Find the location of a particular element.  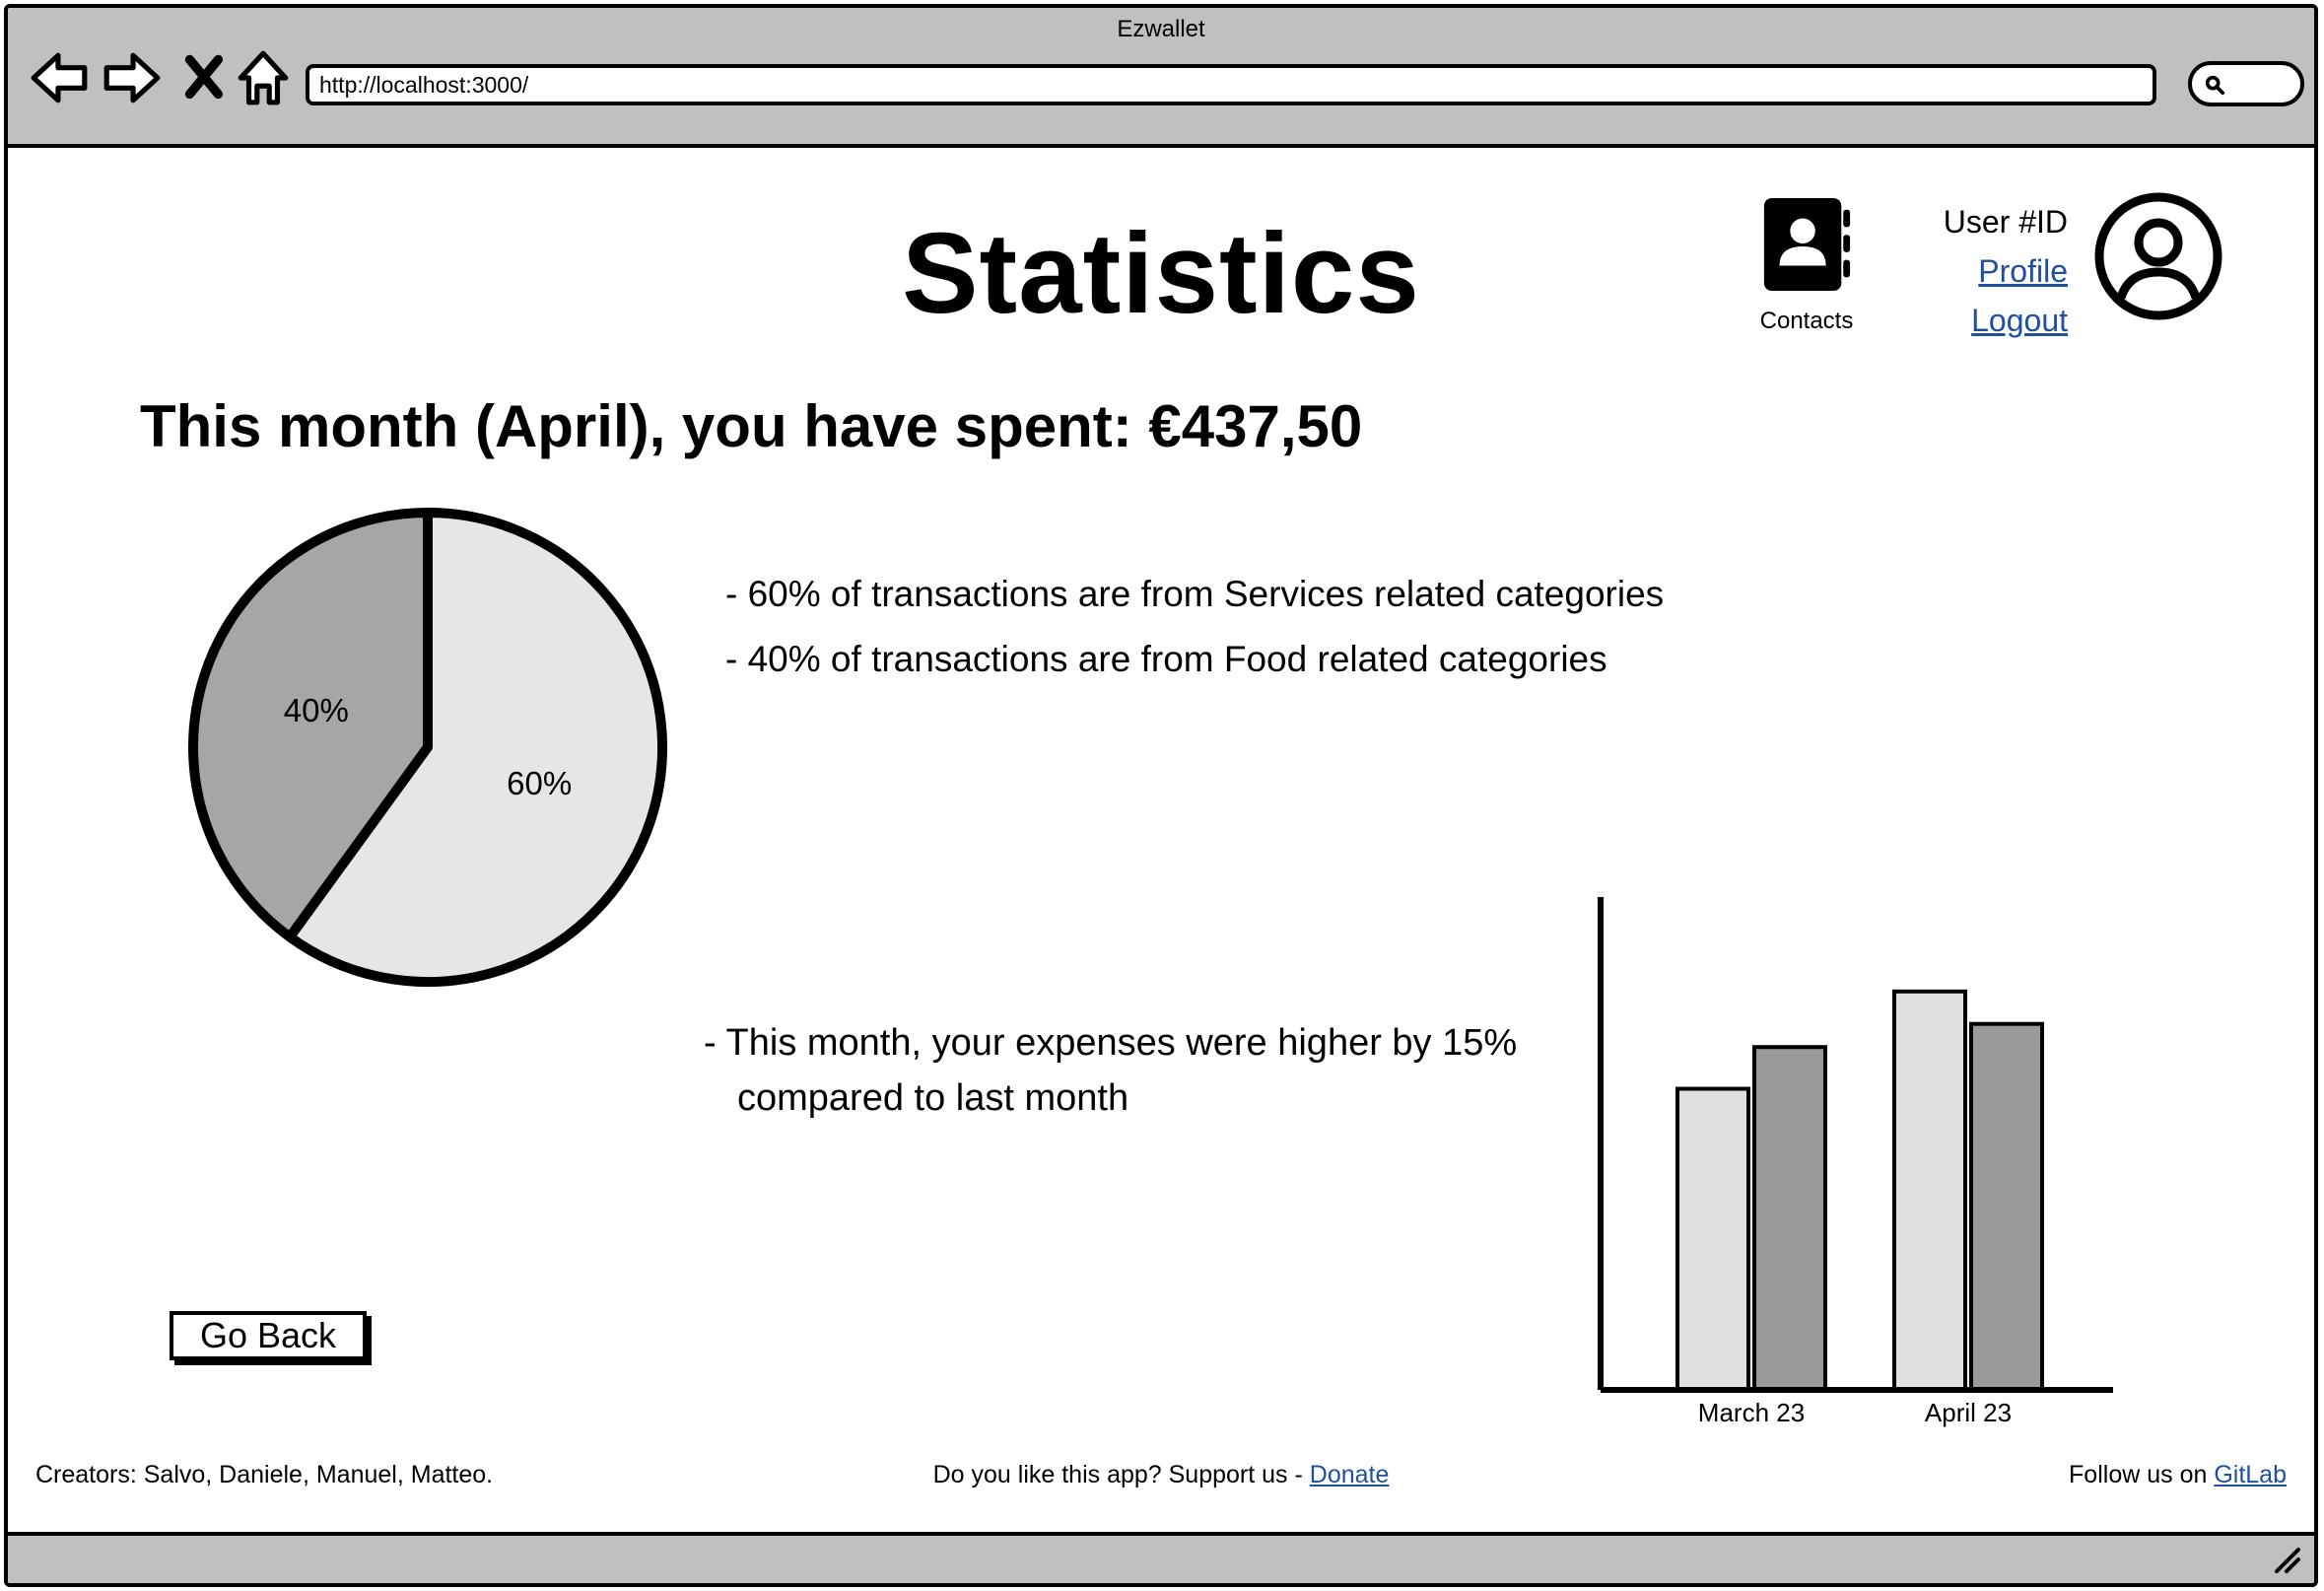

home-icon is located at coordinates (264, 77).